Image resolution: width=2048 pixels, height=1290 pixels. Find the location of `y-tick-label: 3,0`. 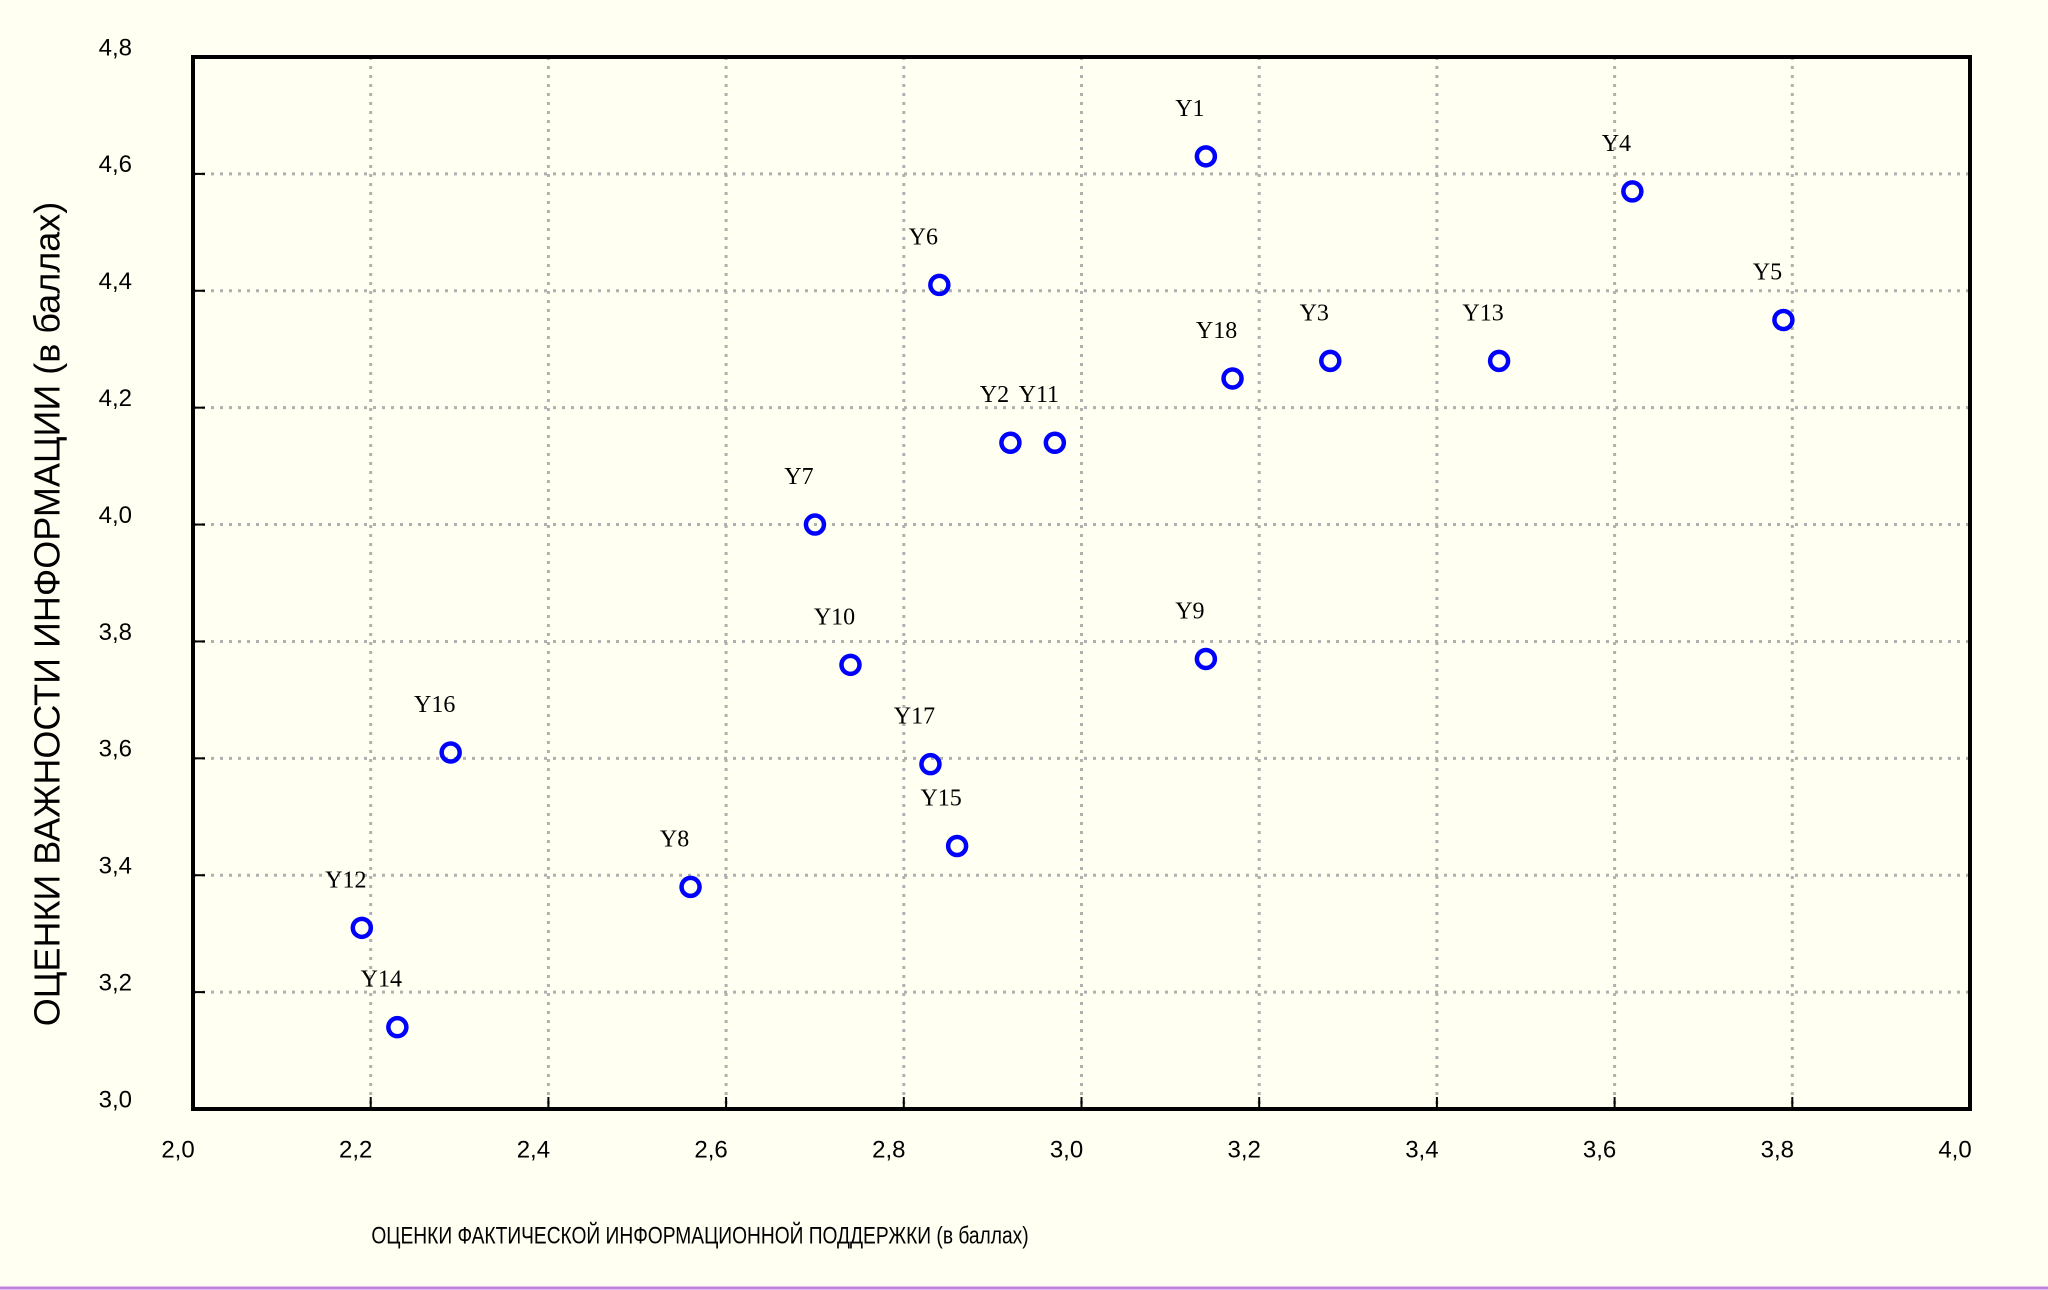

y-tick-label: 3,0 is located at coordinates (115, 1099).